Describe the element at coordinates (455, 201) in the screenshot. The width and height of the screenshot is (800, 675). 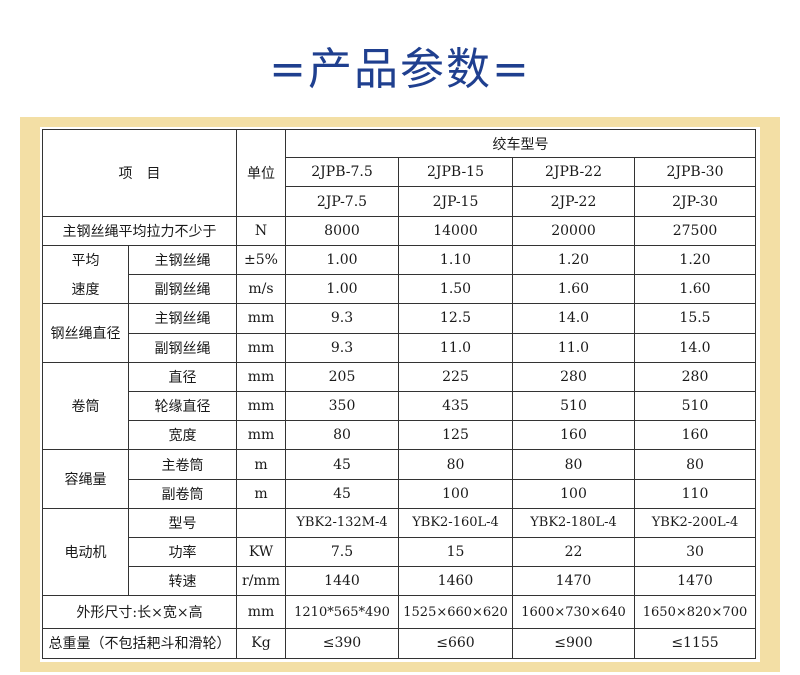
I see `model-cell: 2JP-15` at that location.